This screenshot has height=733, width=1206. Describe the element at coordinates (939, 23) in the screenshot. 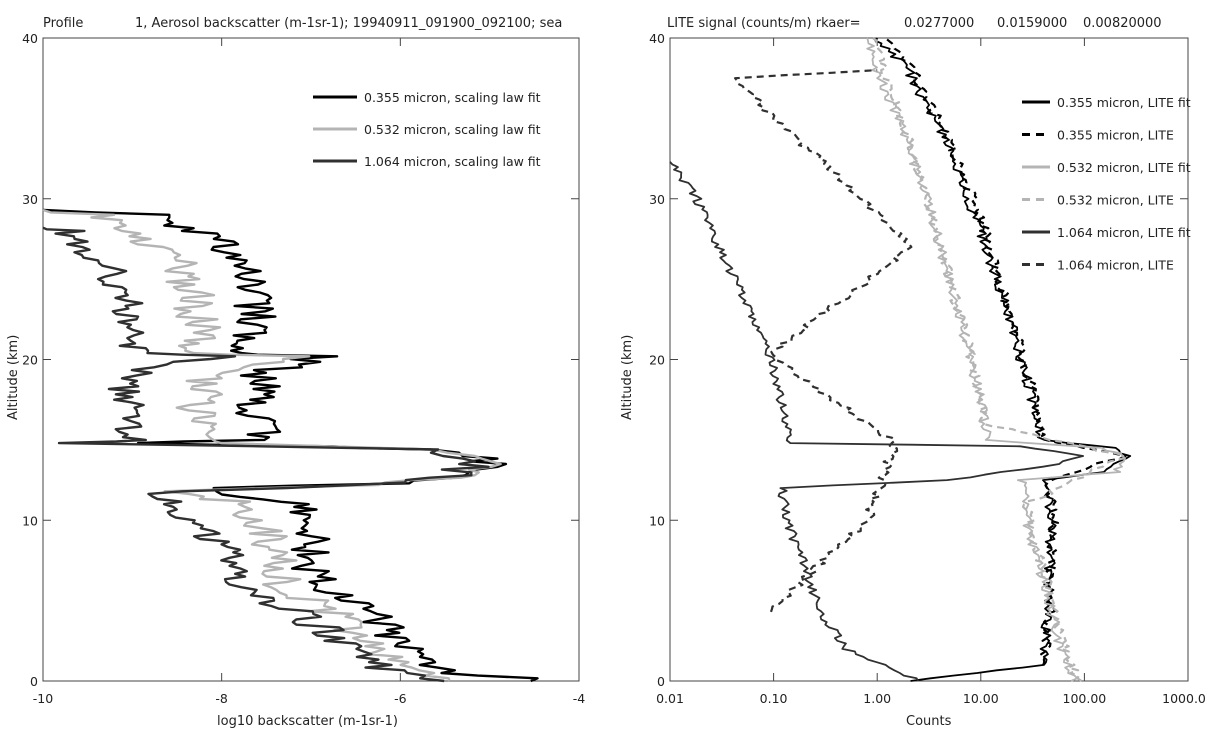

I see `rkaer-value-1: 0.0277000` at that location.